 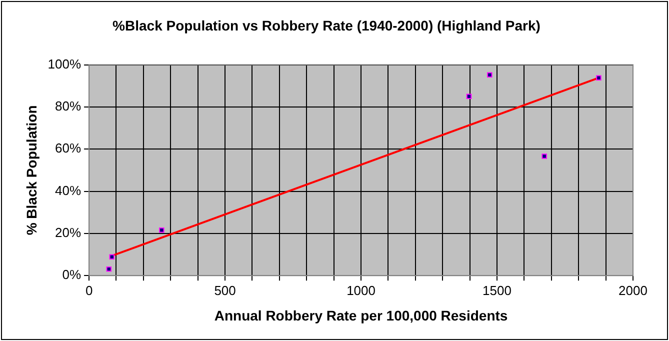 I want to click on y-tick-label: 100%, so click(x=65, y=64).